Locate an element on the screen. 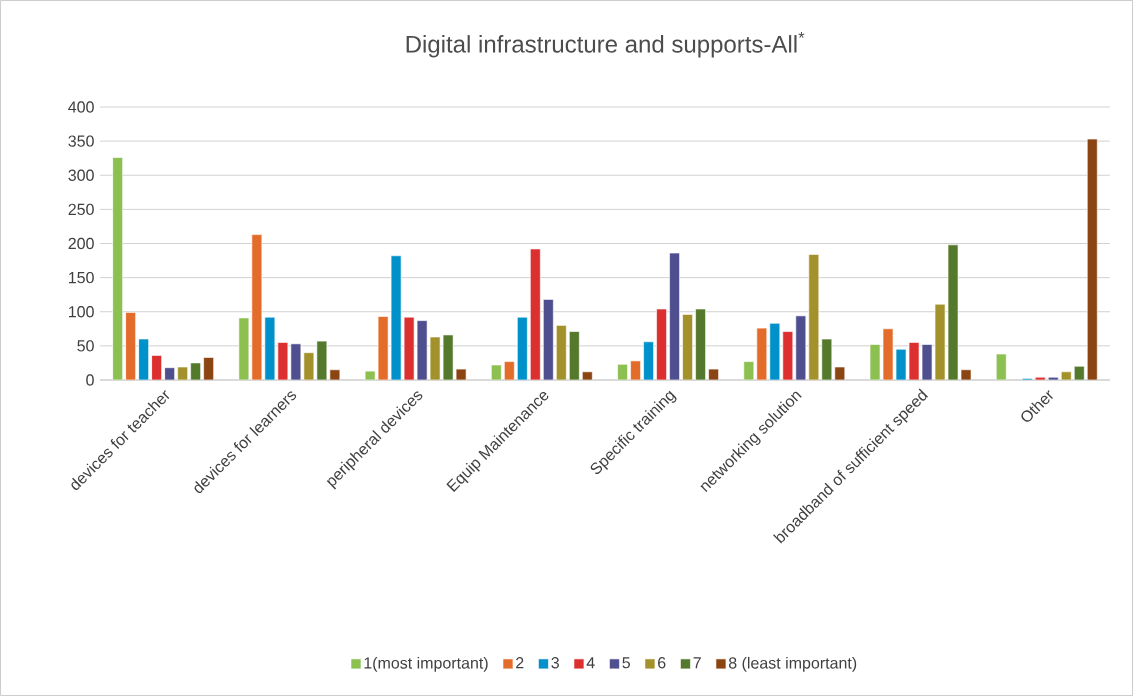  legend-label: 7 is located at coordinates (697, 663).